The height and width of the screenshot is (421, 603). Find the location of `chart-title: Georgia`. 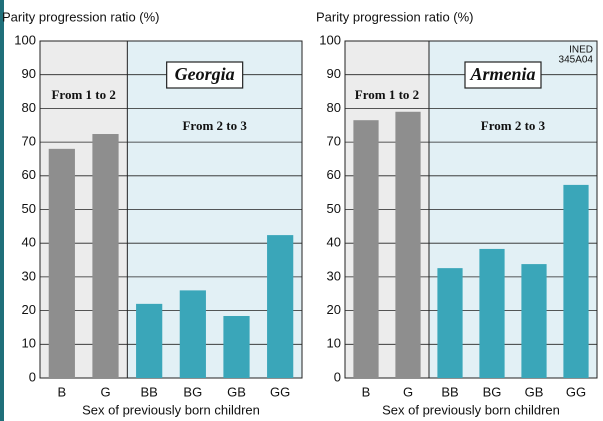

chart-title: Georgia is located at coordinates (205, 74).